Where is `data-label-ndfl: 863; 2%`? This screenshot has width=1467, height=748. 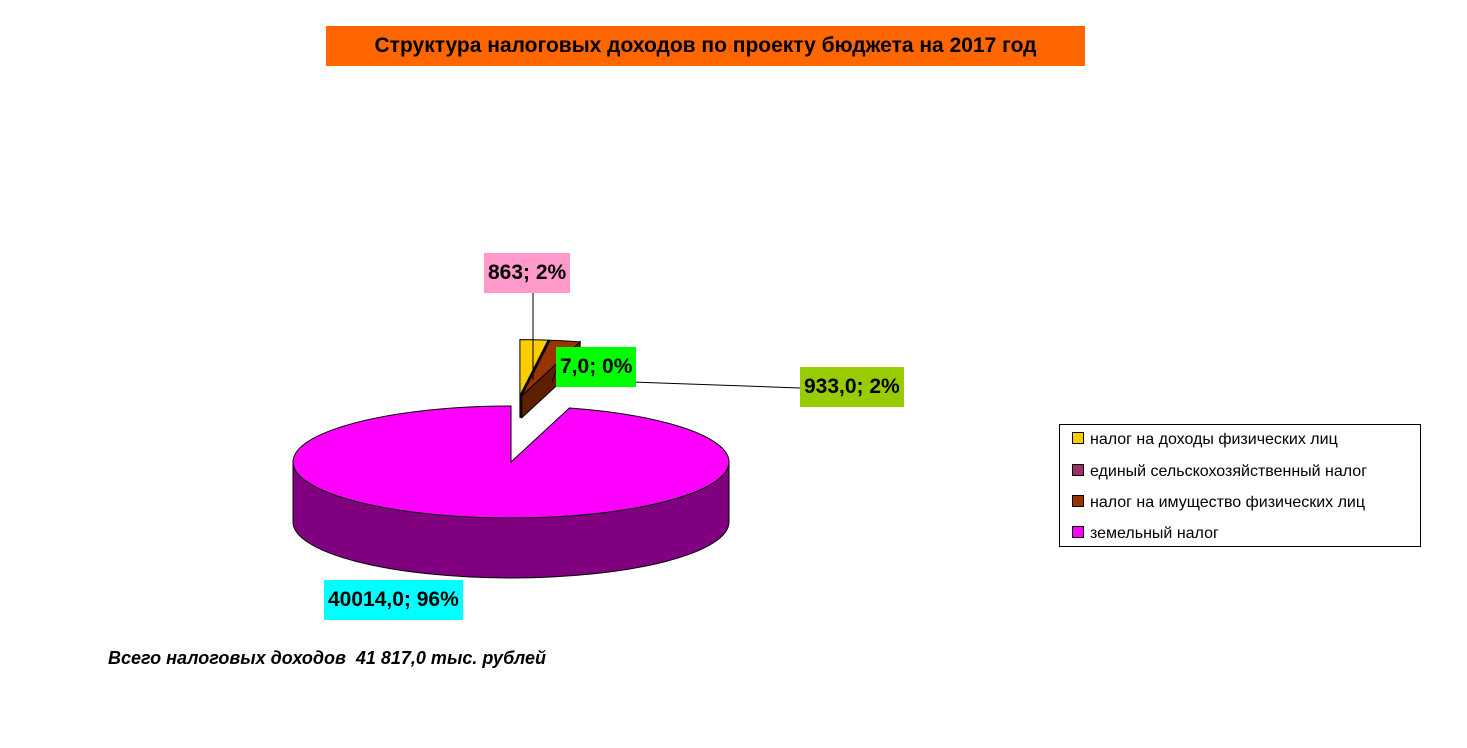 data-label-ndfl: 863; 2% is located at coordinates (527, 273).